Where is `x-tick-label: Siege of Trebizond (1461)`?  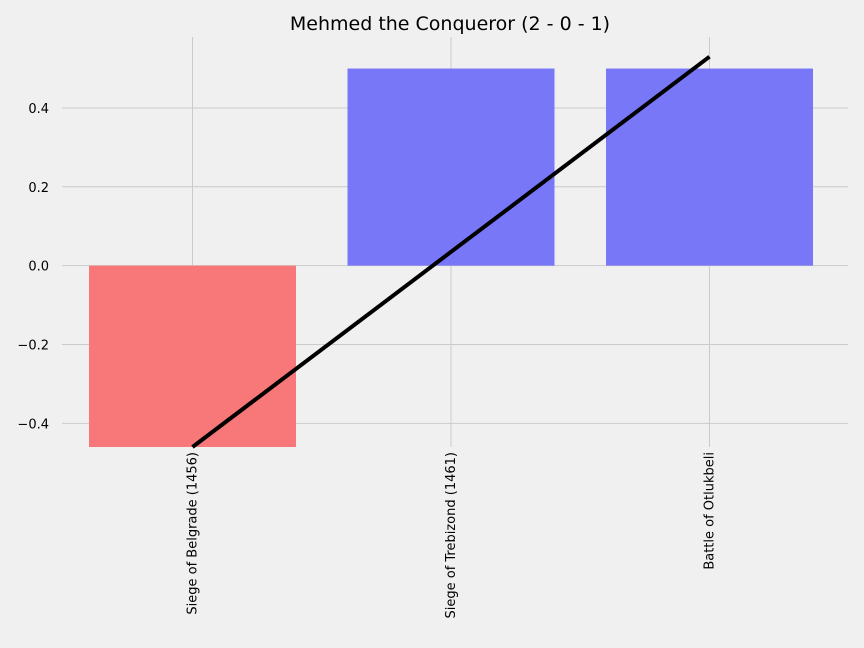
x-tick-label: Siege of Trebizond (1461) is located at coordinates (451, 535).